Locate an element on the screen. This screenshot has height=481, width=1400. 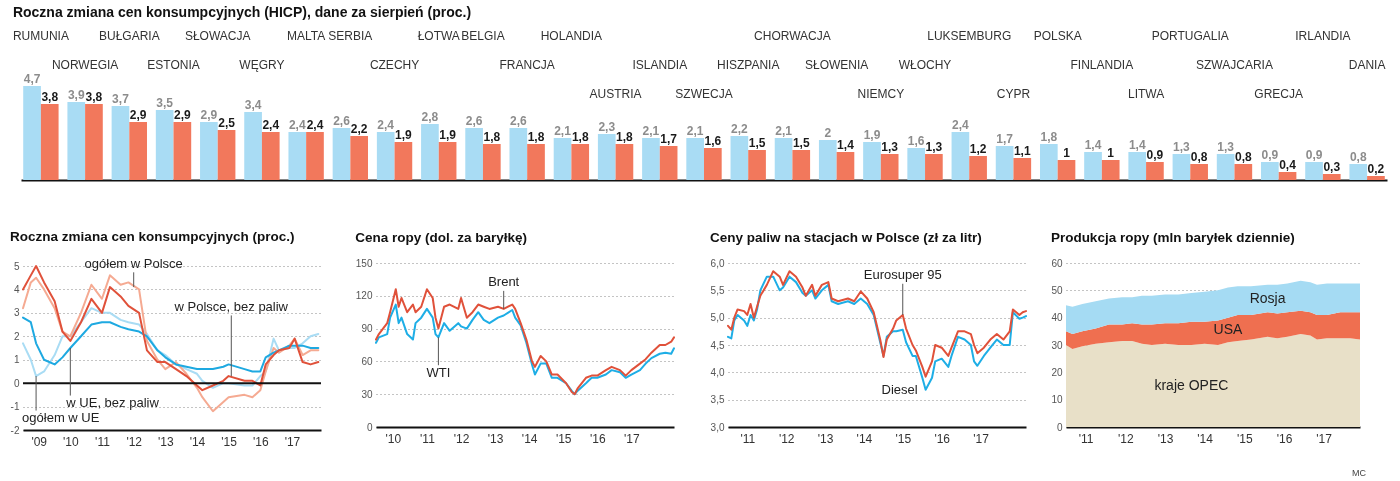
data-label: 0,2 is located at coordinates (1376, 169).